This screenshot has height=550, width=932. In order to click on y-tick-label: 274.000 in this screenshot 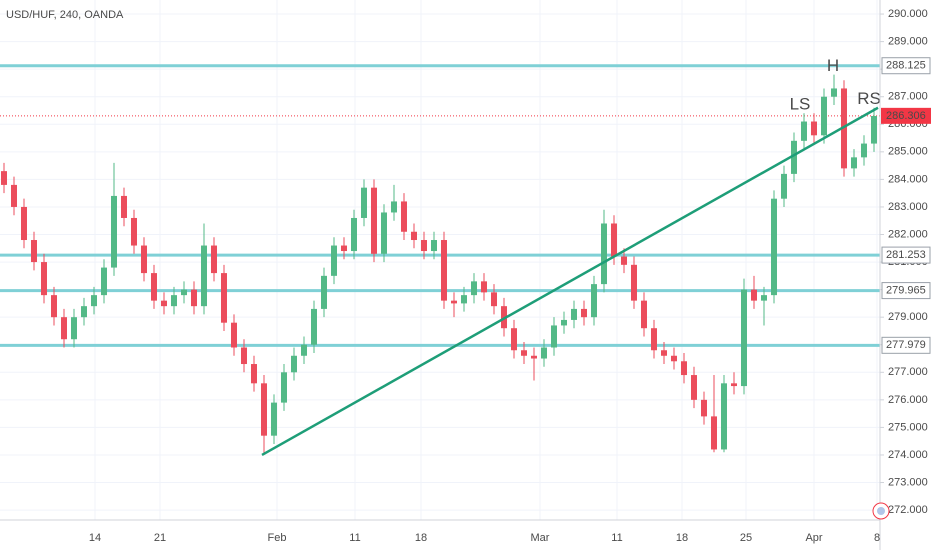, I will do `click(908, 455)`.